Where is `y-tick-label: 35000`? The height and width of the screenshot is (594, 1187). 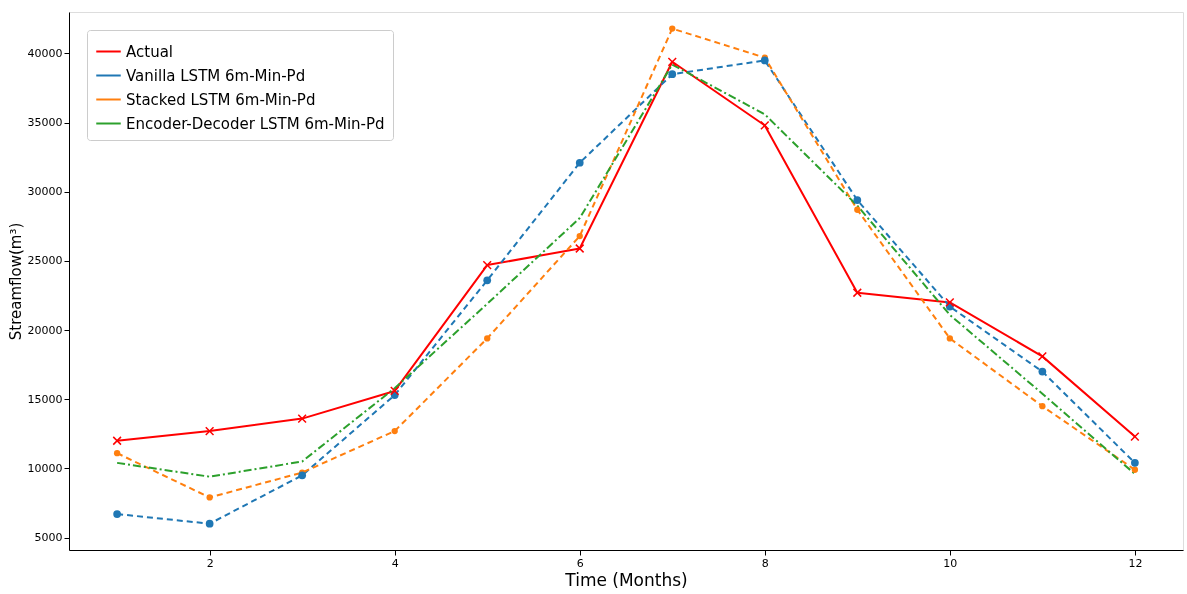 y-tick-label: 35000 is located at coordinates (45, 123).